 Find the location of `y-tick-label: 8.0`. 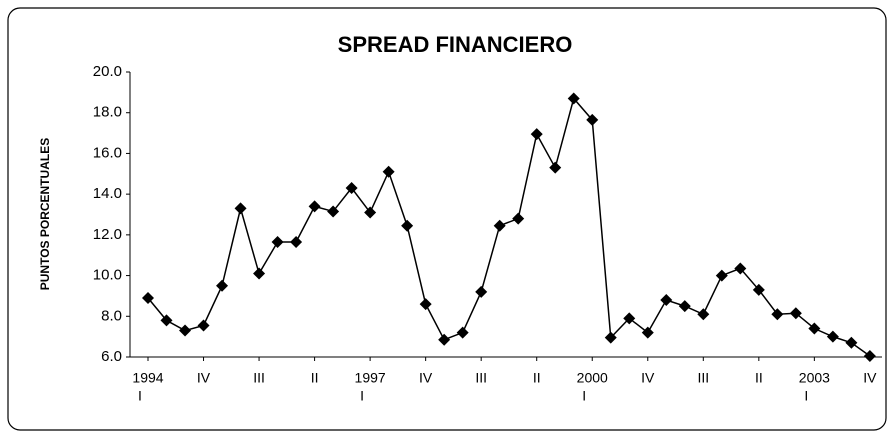

y-tick-label: 8.0 is located at coordinates (111, 315).